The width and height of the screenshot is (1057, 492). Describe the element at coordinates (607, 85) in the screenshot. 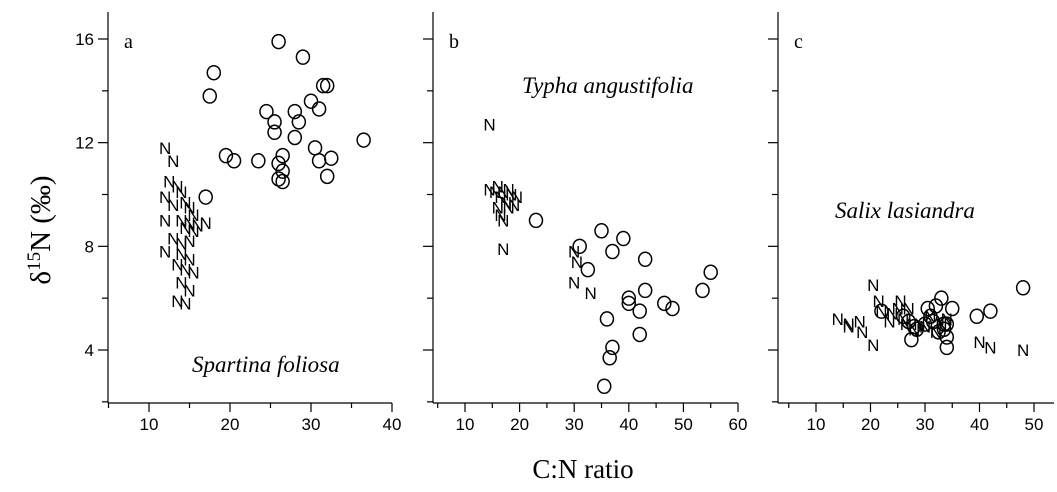

I see `species-label: Typha angustifolia` at that location.